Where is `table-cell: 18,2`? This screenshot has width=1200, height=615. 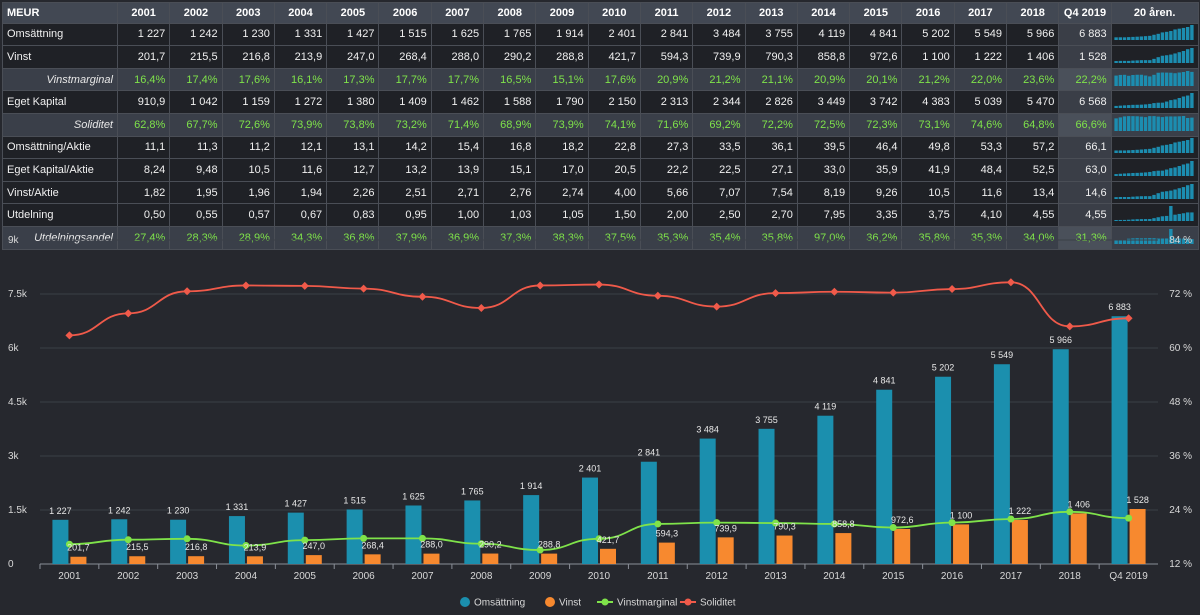 table-cell: 18,2 is located at coordinates (562, 147).